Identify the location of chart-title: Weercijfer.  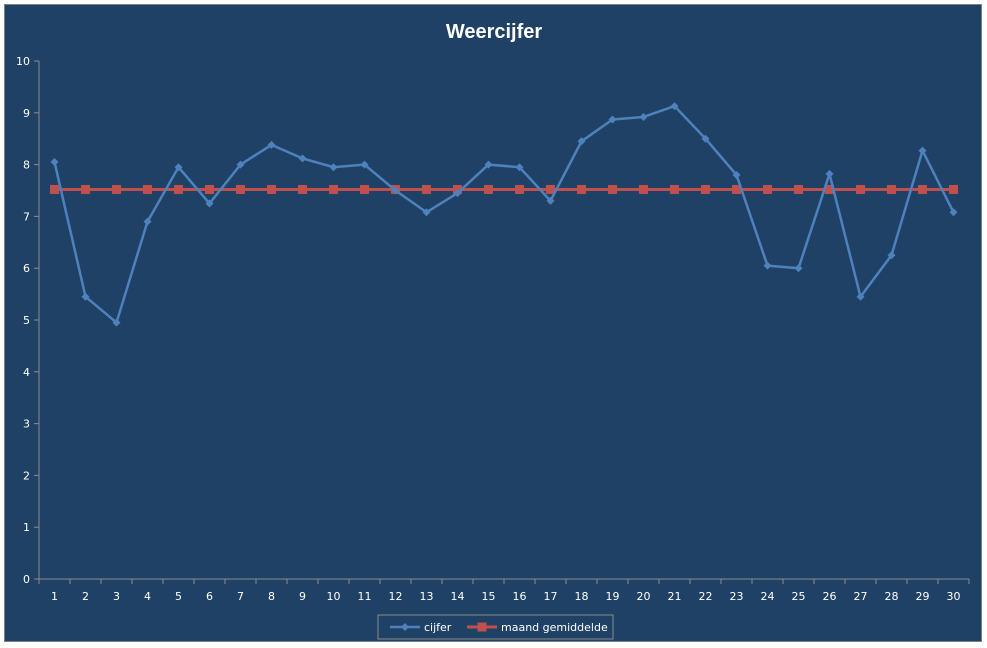
(494, 32).